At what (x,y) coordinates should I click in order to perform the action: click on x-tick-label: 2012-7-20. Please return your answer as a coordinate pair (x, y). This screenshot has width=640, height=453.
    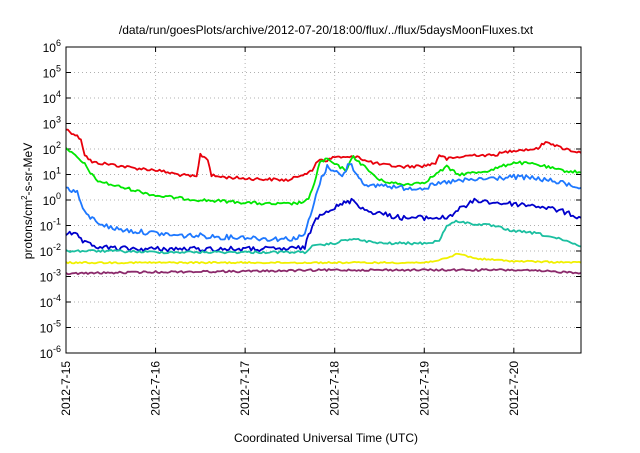
    Looking at the image, I should click on (514, 388).